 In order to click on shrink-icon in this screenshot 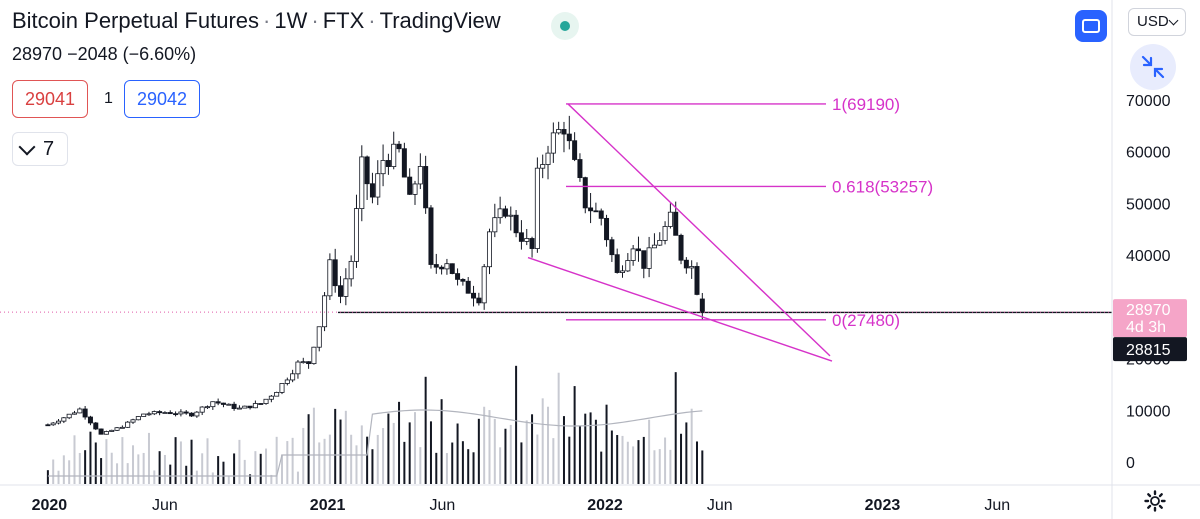, I will do `click(1153, 67)`.